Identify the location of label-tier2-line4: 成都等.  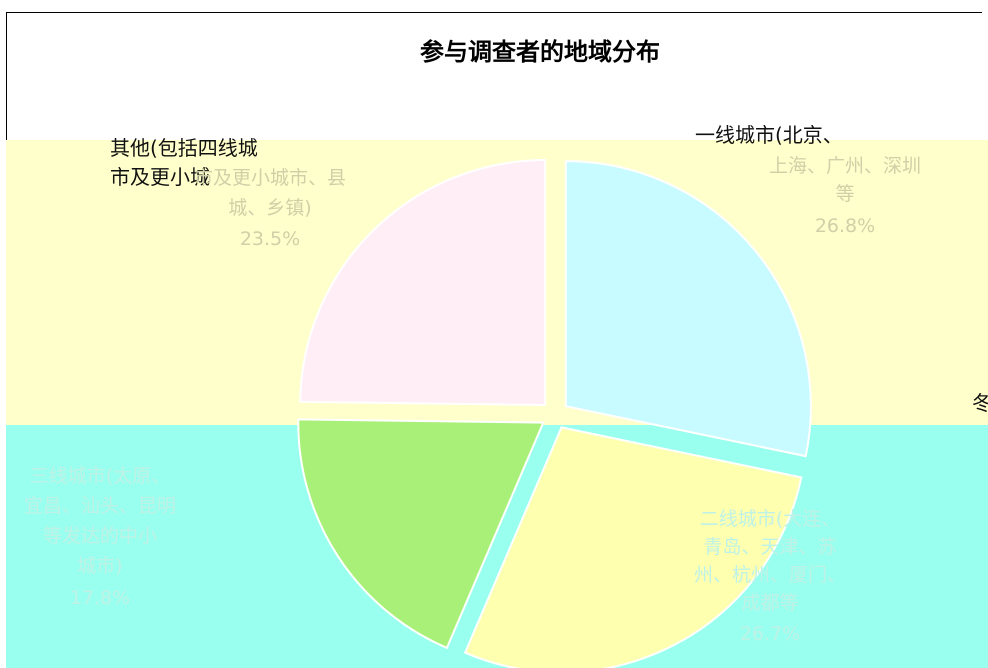
(769, 603).